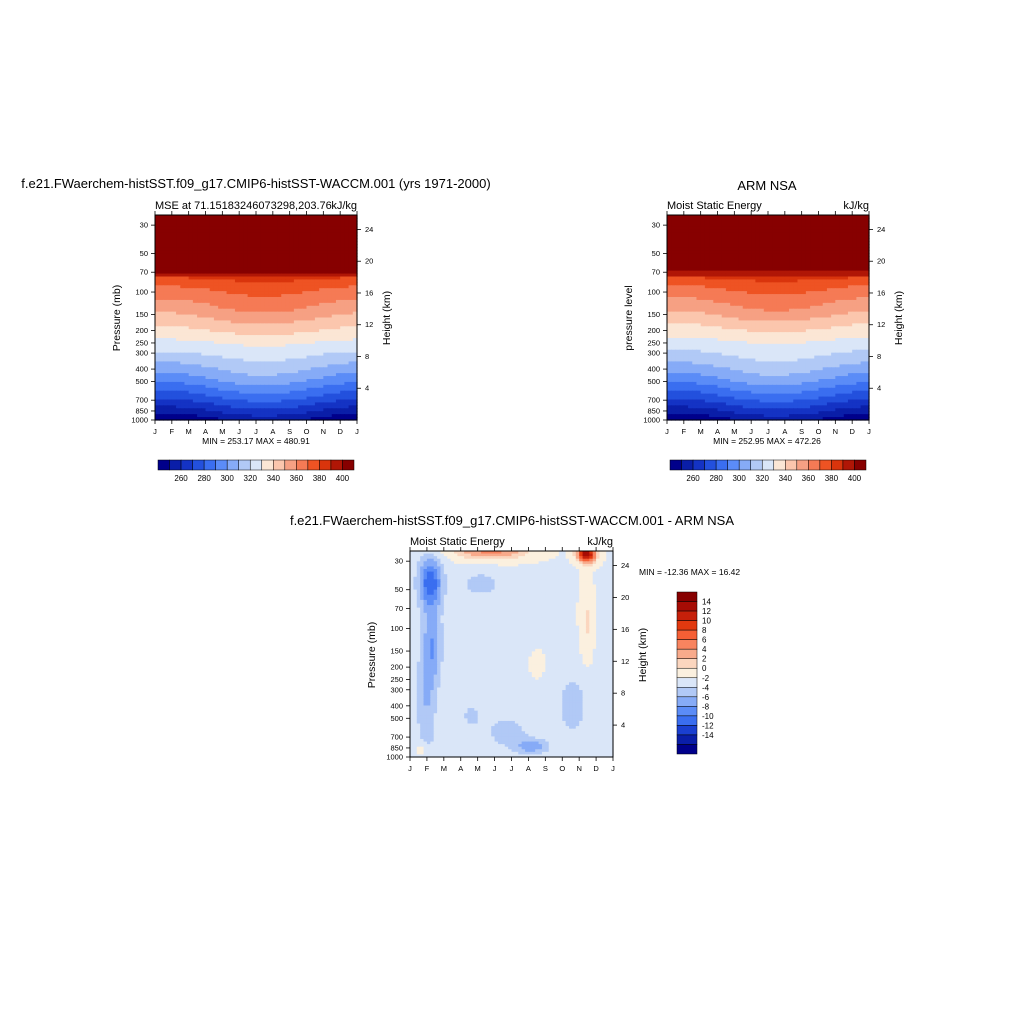 This screenshot has width=1024, height=1029. Describe the element at coordinates (369, 261) in the screenshot. I see `height-label: 20` at that location.